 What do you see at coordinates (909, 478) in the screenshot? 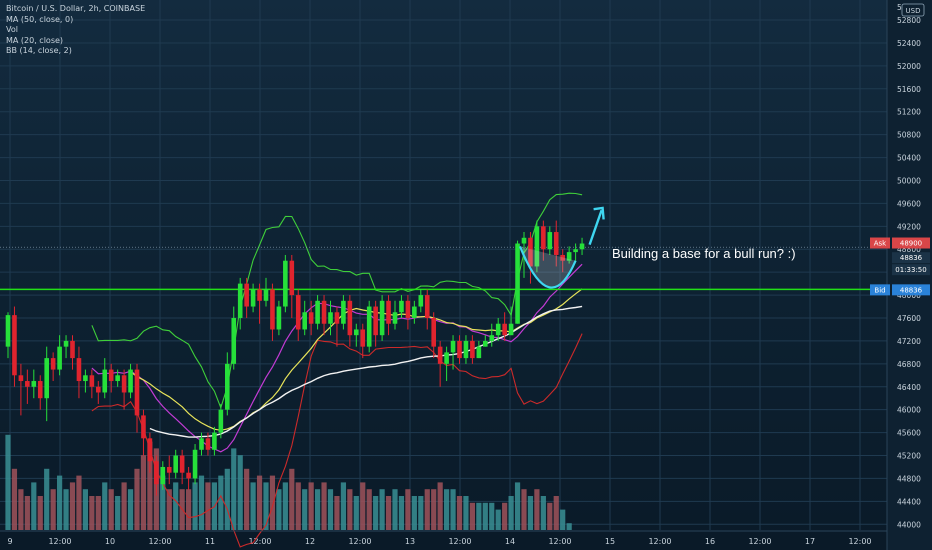
I see `y-tick-label: 44800` at bounding box center [909, 478].